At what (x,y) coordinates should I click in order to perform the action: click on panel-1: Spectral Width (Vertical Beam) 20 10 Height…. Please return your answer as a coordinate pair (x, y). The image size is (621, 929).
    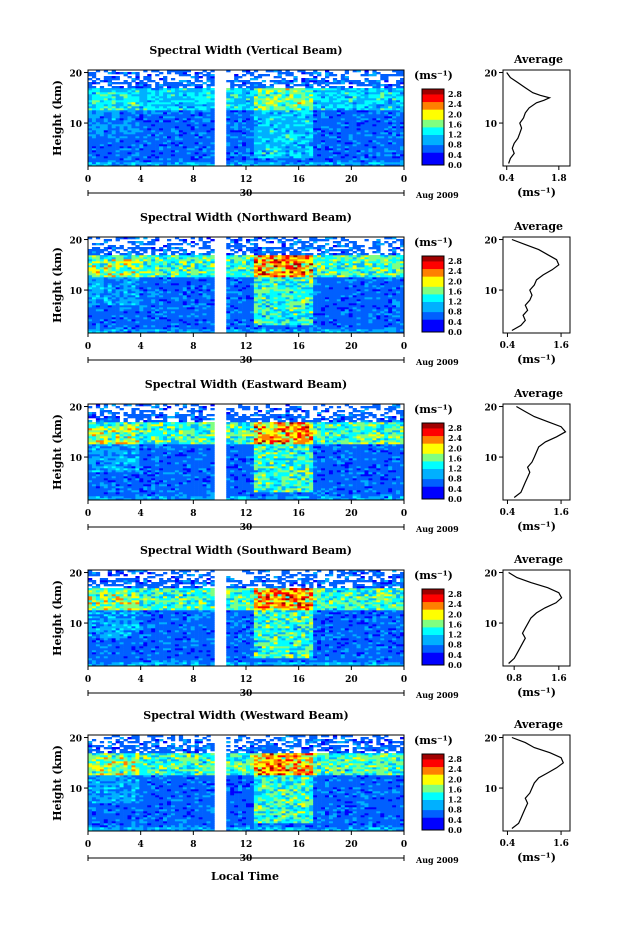
    Looking at the image, I should click on (311, 122).